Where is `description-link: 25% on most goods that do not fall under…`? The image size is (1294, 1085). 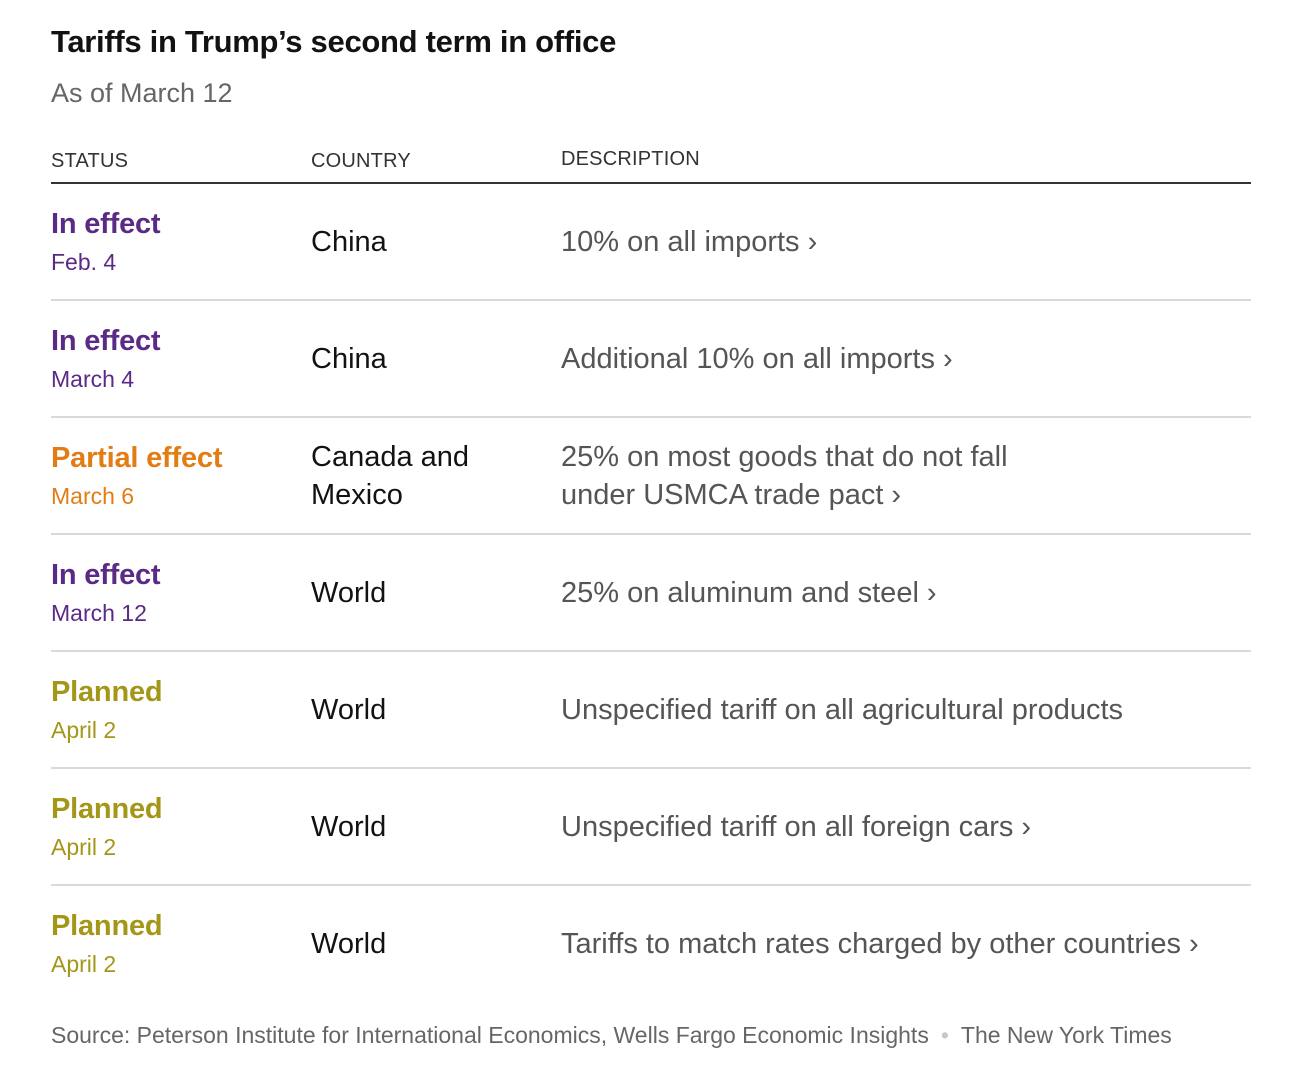 description-link: 25% on most goods that do not fall under… is located at coordinates (791, 475).